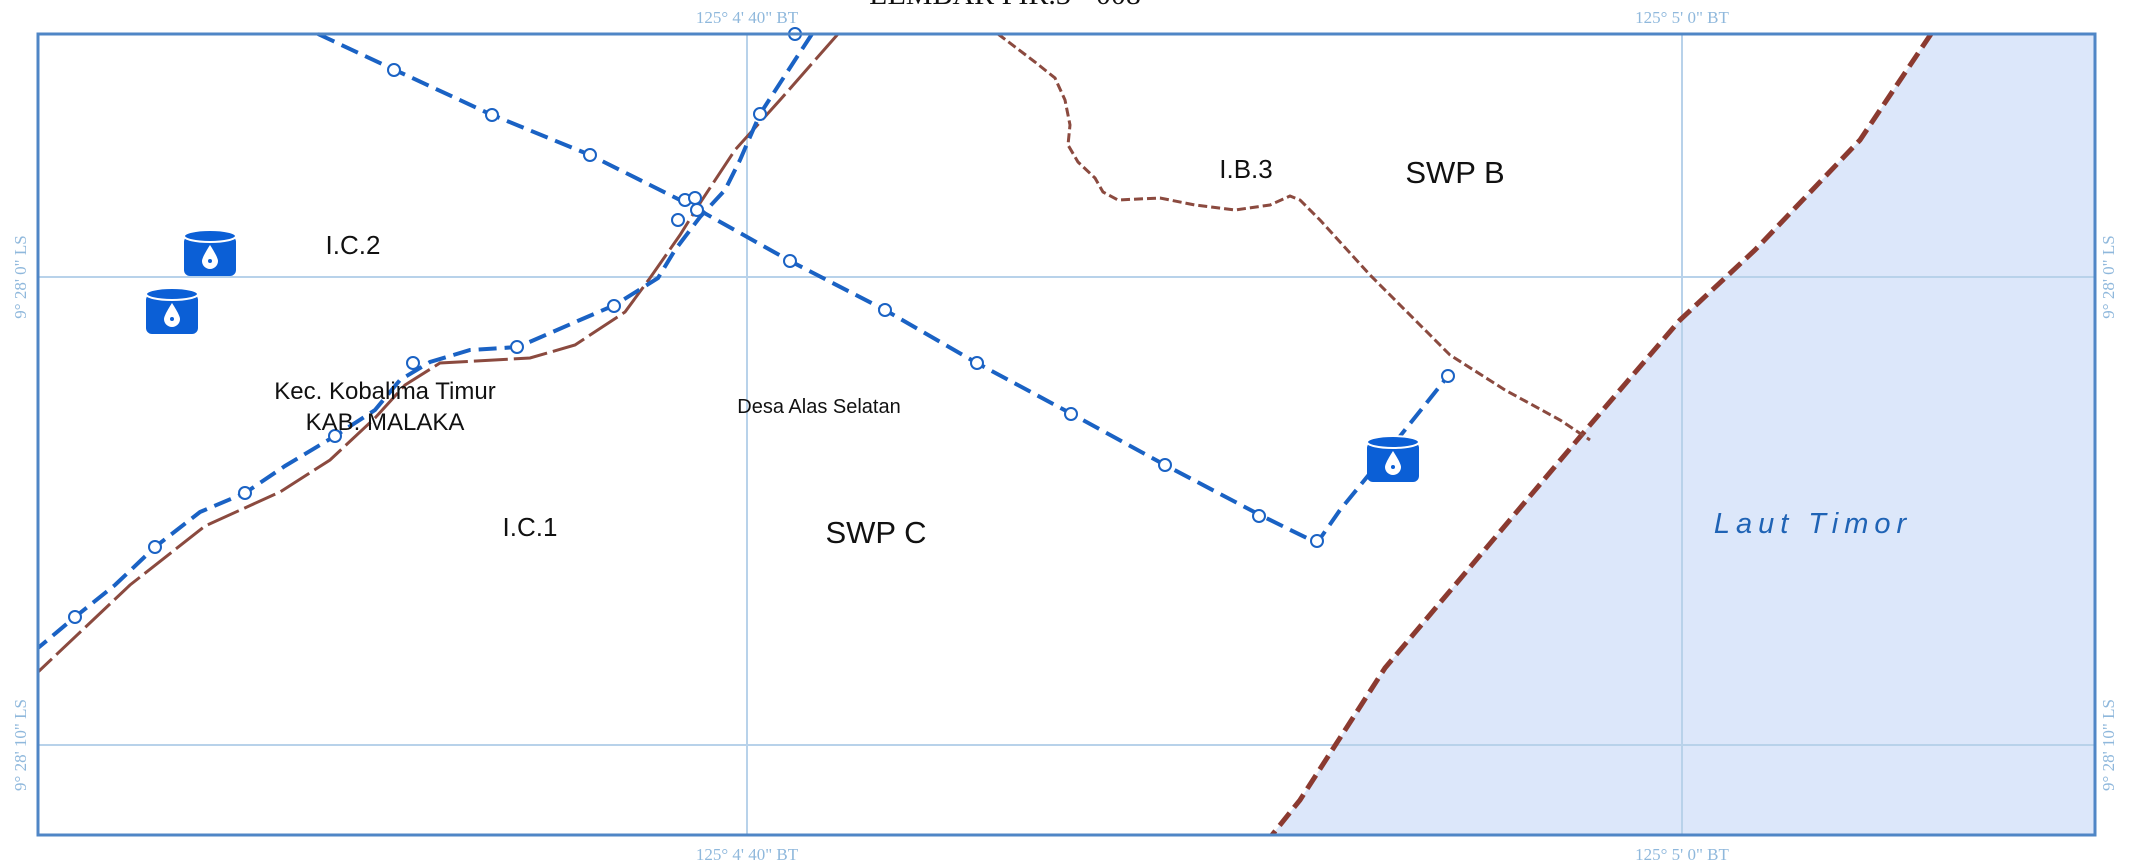  I want to click on lat-label-right-bottom: 9° 28' 10" LS, so click(2108, 745).